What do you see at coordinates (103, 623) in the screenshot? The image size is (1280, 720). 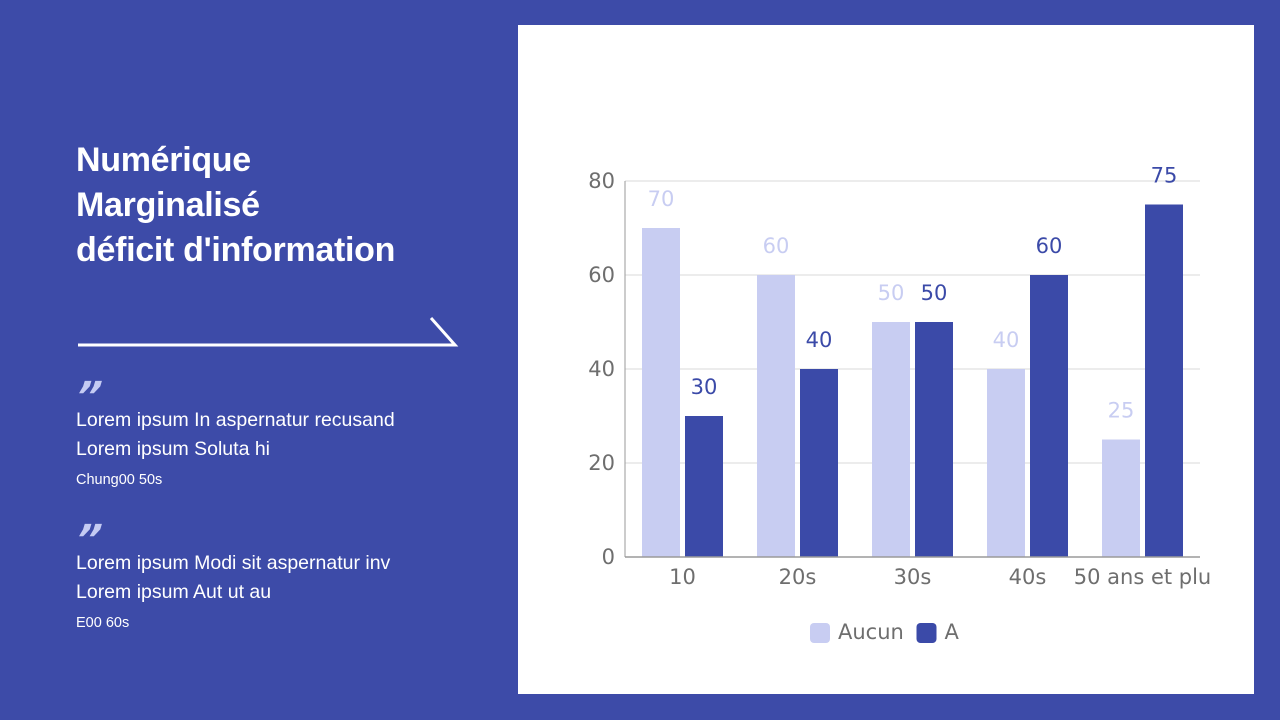 I see `quote-author: E00 60s` at bounding box center [103, 623].